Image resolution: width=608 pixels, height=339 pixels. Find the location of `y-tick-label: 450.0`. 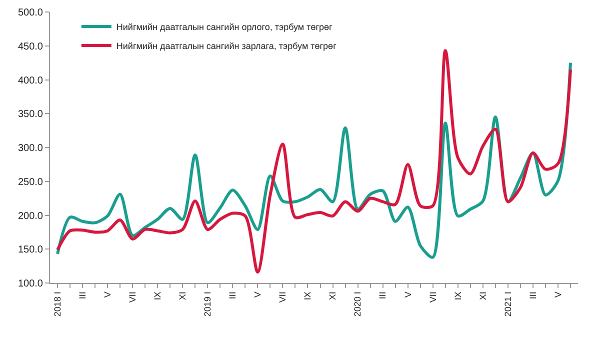

y-tick-label: 450.0 is located at coordinates (31, 46).